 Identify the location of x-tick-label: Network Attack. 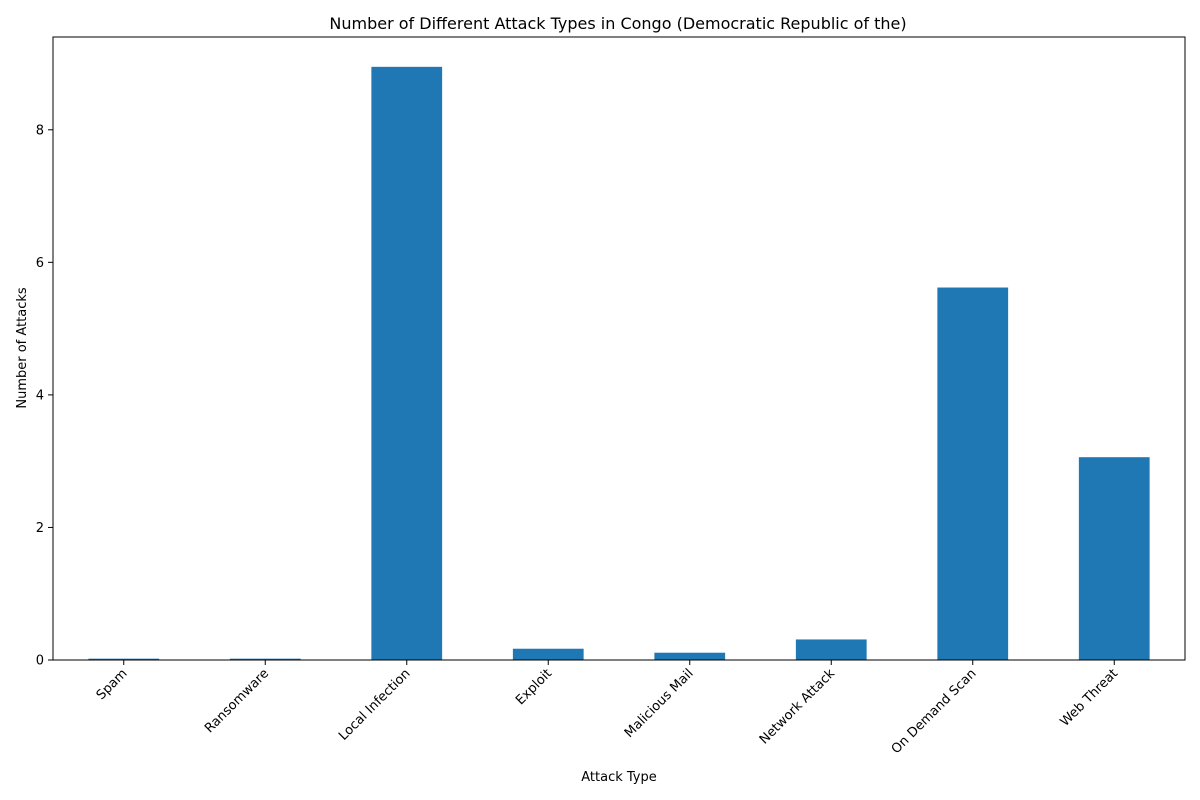
(798, 707).